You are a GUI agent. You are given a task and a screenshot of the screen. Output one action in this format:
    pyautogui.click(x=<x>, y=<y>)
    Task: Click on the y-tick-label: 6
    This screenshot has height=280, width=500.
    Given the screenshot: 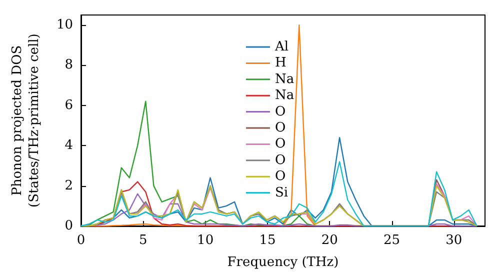 What is the action you would take?
    pyautogui.click(x=68, y=105)
    